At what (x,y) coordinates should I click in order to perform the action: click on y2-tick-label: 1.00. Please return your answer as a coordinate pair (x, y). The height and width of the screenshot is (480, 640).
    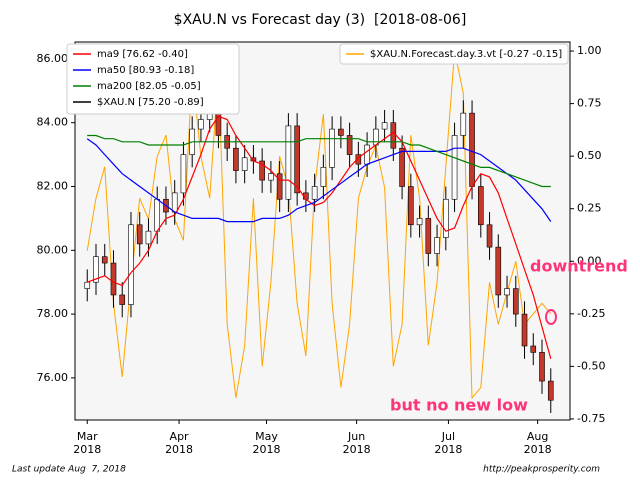
    Looking at the image, I should click on (589, 50).